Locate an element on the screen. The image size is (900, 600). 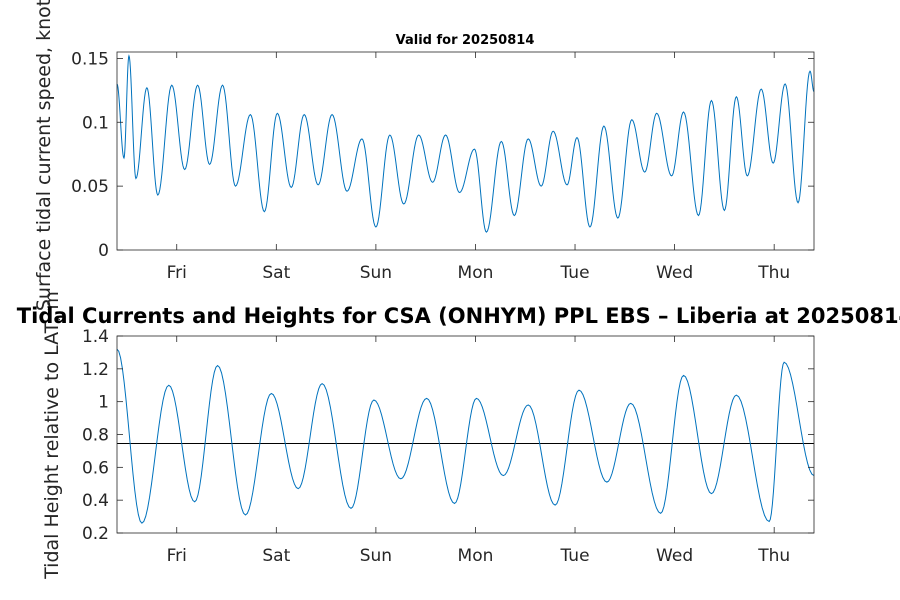
current-speed-x-tick-label: Tue is located at coordinates (575, 273).